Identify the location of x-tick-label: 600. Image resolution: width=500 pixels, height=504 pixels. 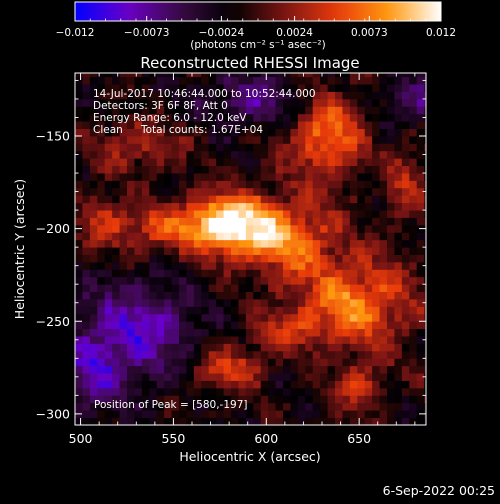
(266, 438).